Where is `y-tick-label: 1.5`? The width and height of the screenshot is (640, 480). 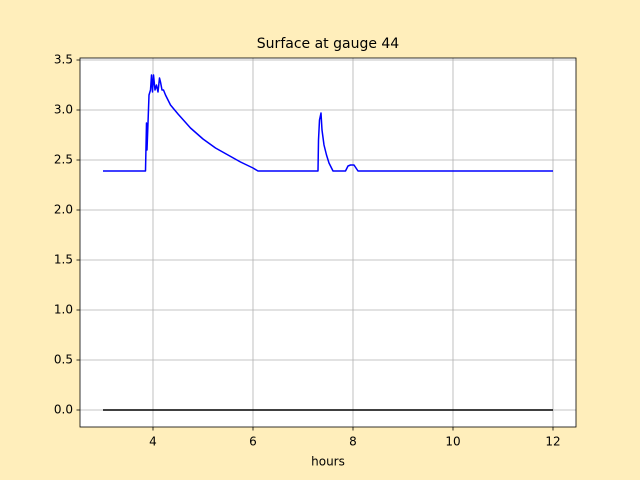 y-tick-label: 1.5 is located at coordinates (63, 260).